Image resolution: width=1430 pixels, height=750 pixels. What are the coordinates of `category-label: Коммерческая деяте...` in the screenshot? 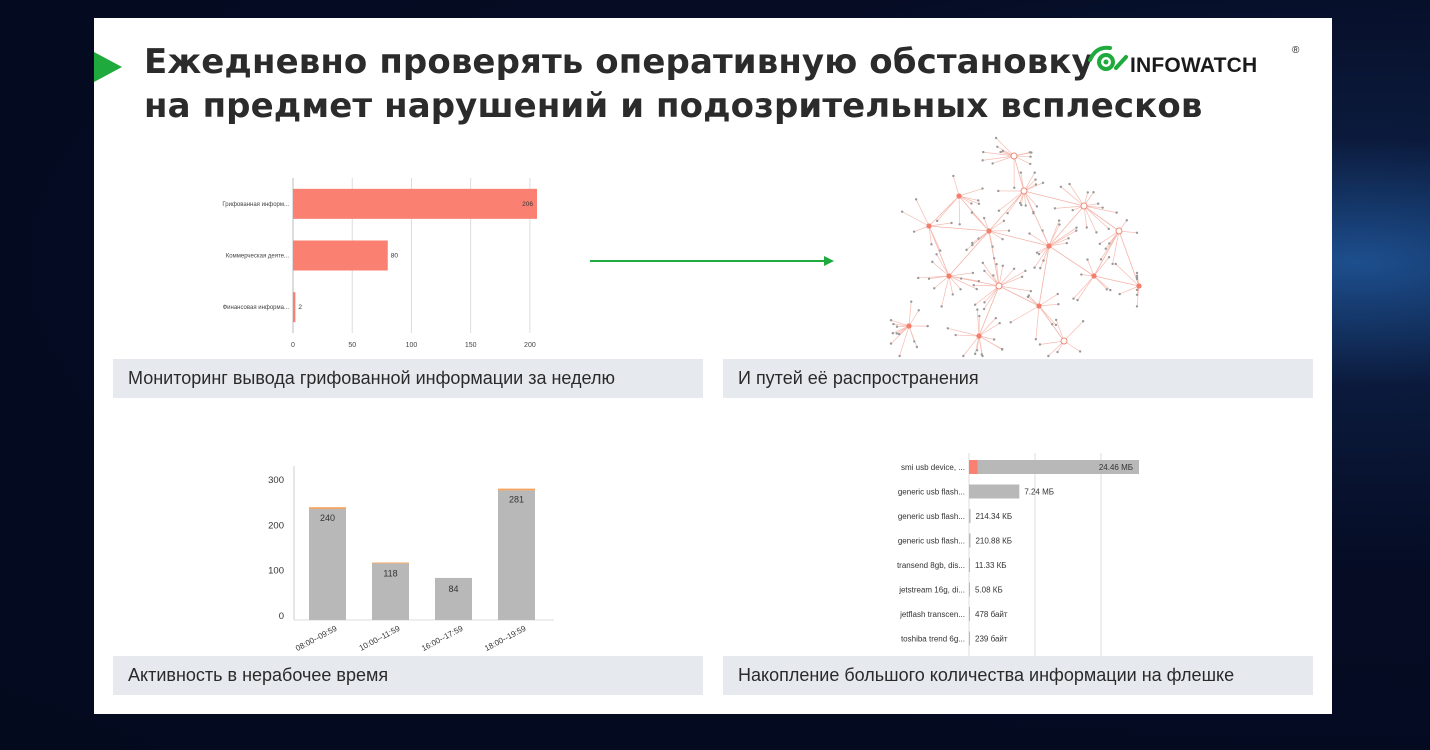 It's located at (258, 257).